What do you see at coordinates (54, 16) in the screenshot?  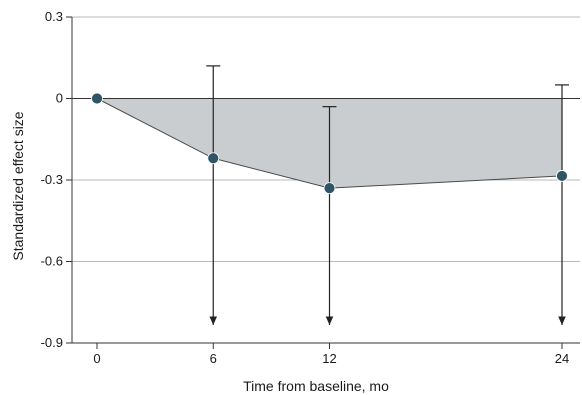 I see `y-tick-label-0: 0.3` at bounding box center [54, 16].